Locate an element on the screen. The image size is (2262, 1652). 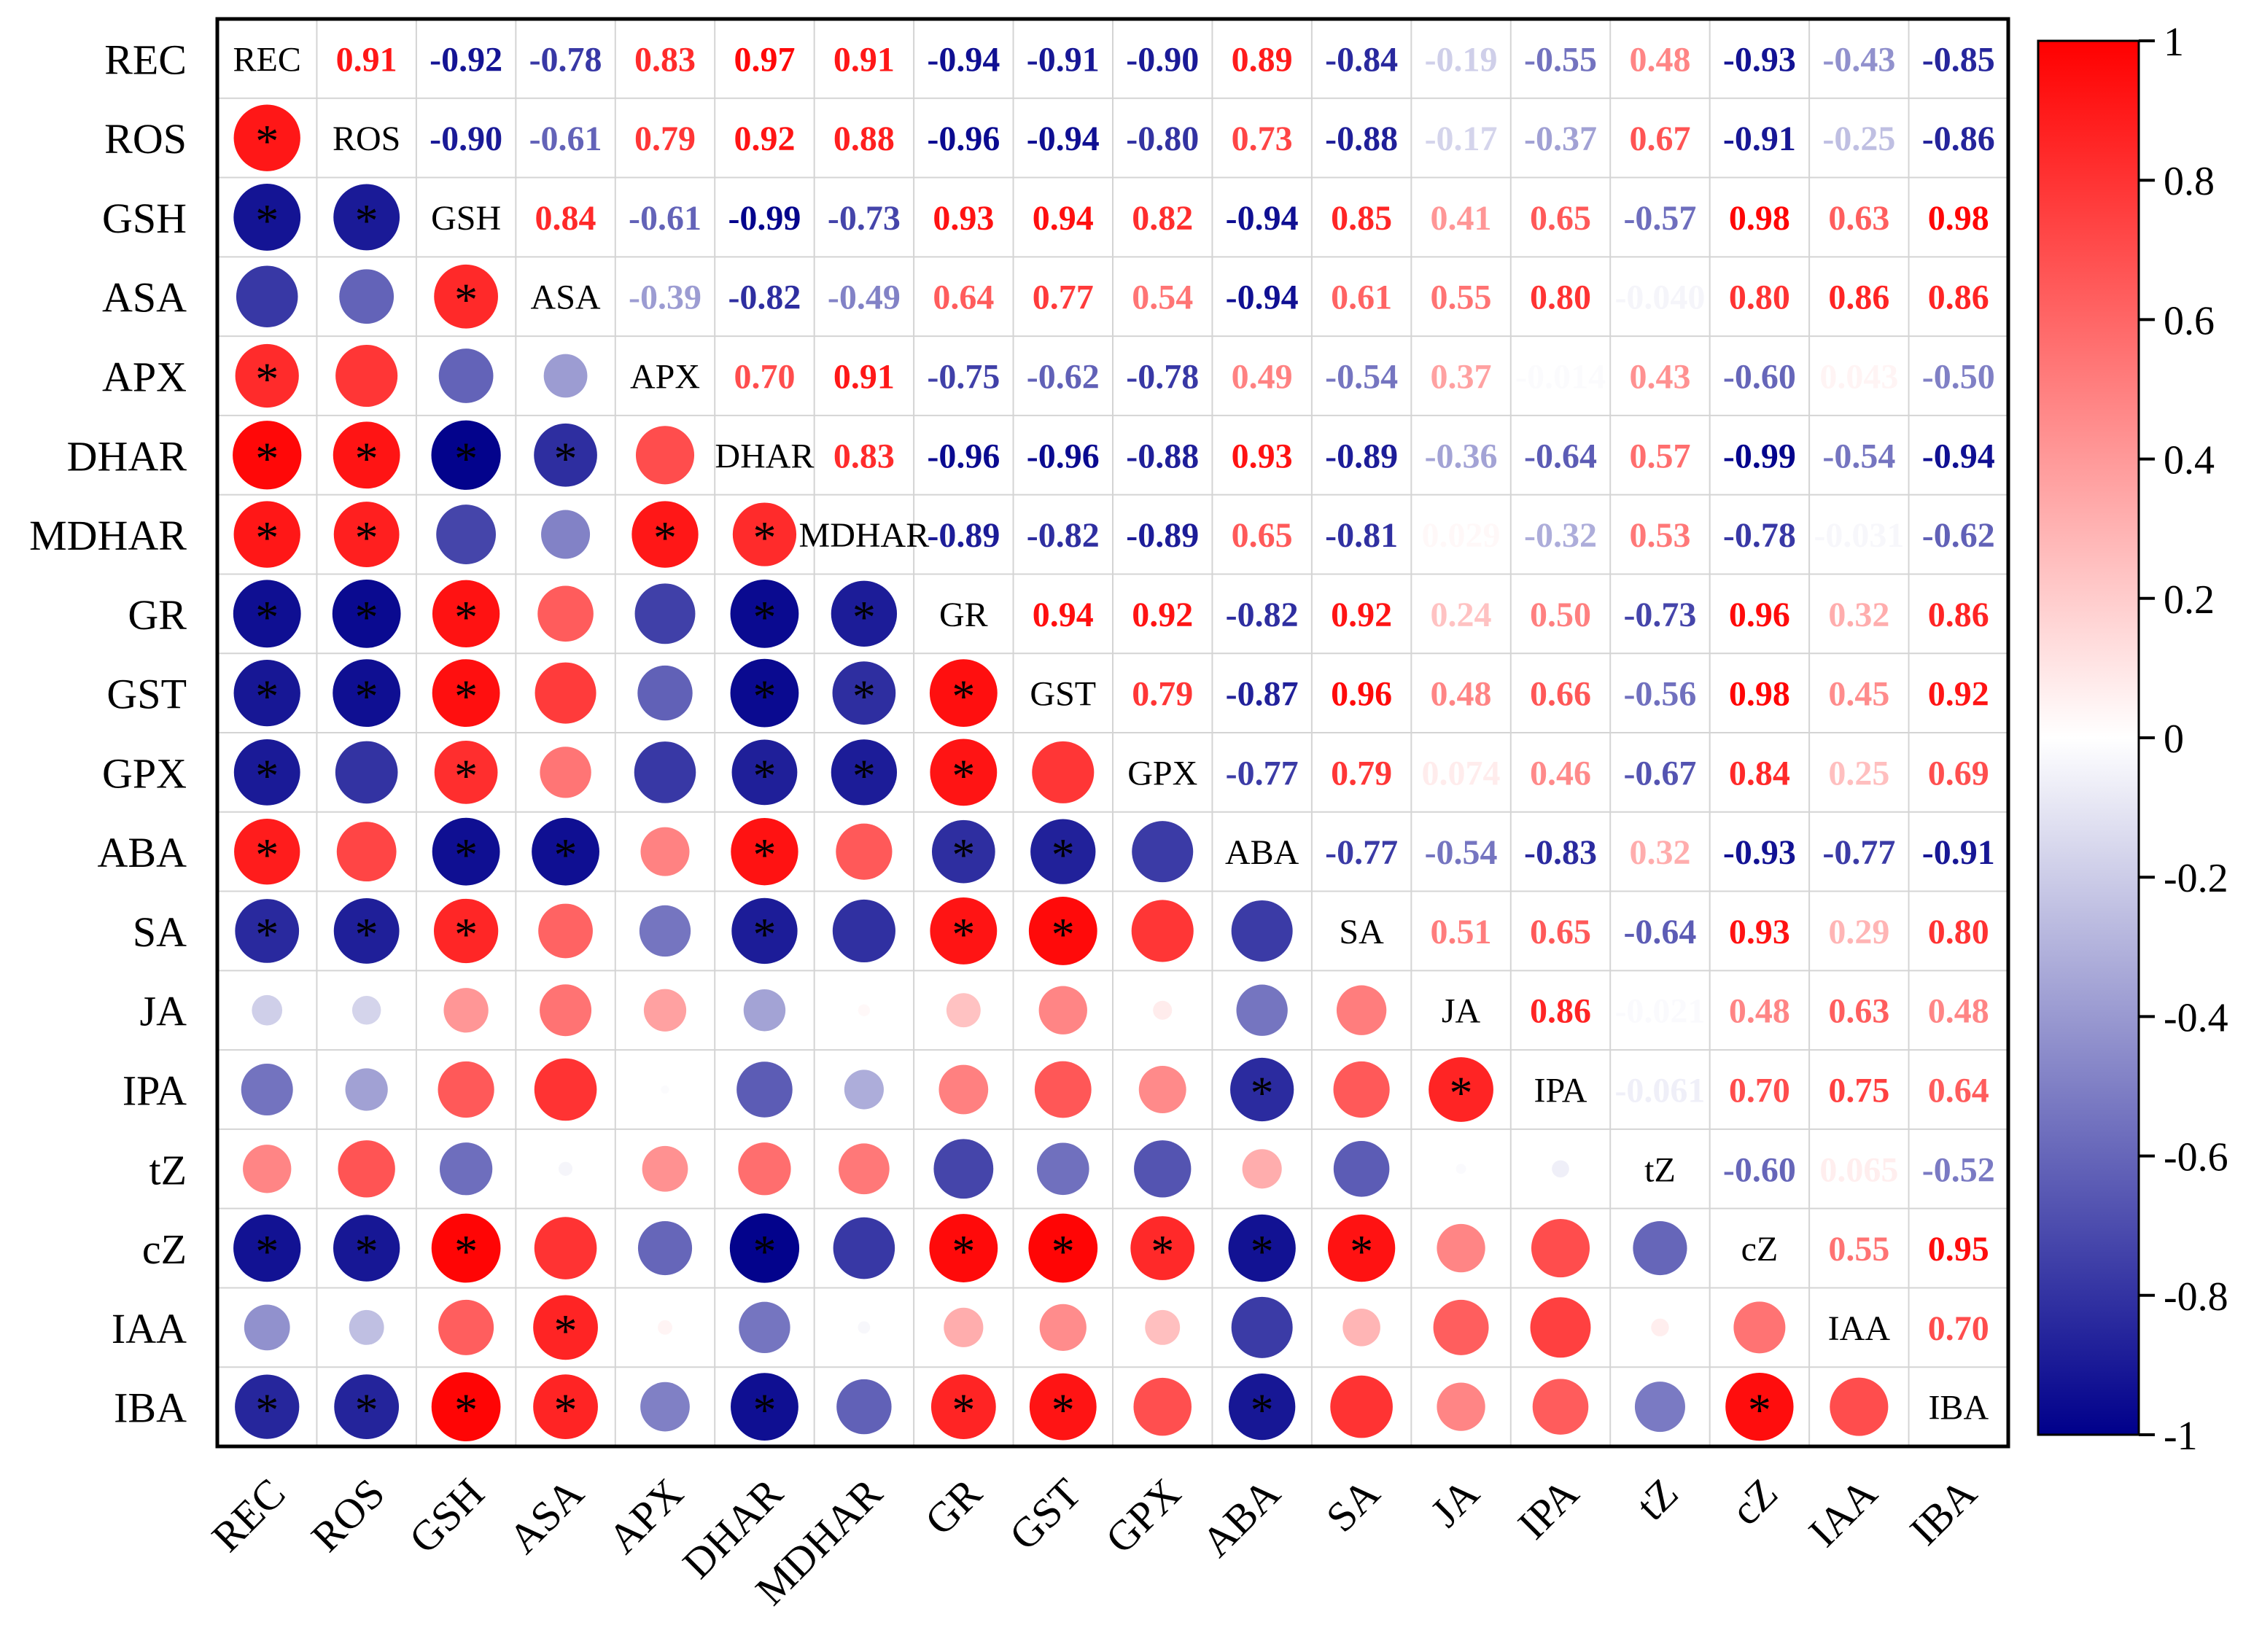
diagonal-label: tZ is located at coordinates (1660, 1169).